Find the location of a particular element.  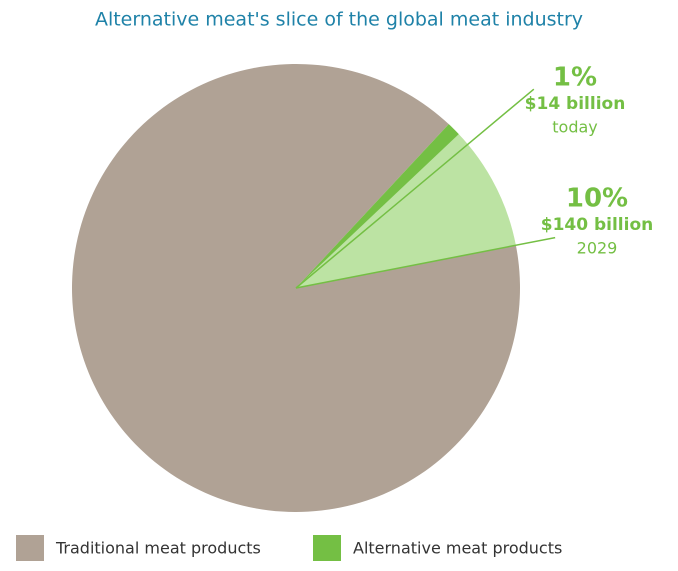

value-label: 10% is located at coordinates (597, 199).